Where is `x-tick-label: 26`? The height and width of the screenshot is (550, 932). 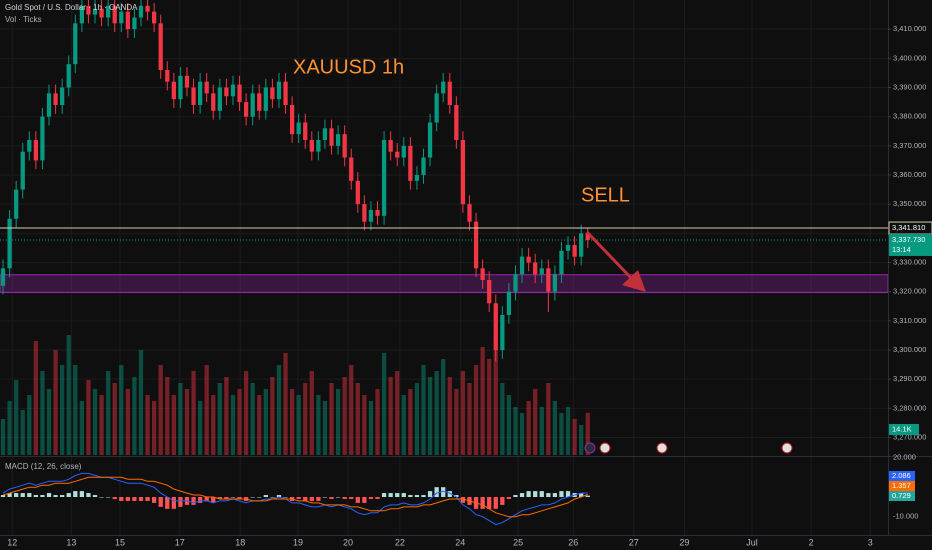 x-tick-label: 26 is located at coordinates (573, 542).